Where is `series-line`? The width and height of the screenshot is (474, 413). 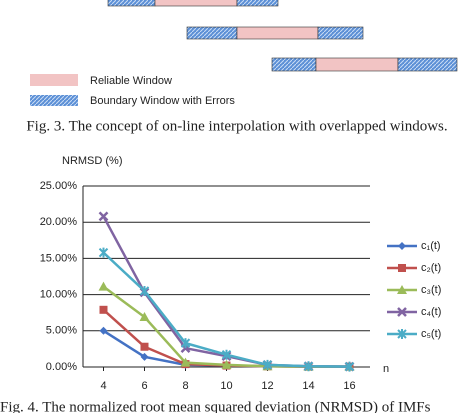 series-line is located at coordinates (226, 309).